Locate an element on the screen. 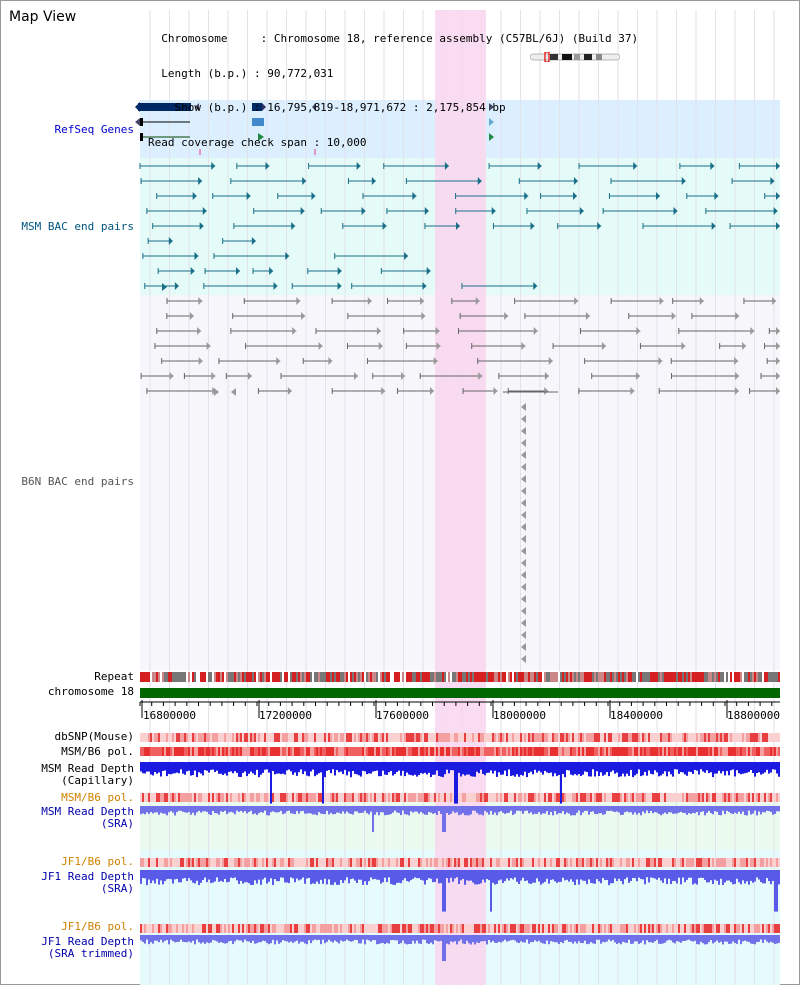 The width and height of the screenshot is (800, 985). refseq-genes-label: RefSeq Genes is located at coordinates (94, 129).